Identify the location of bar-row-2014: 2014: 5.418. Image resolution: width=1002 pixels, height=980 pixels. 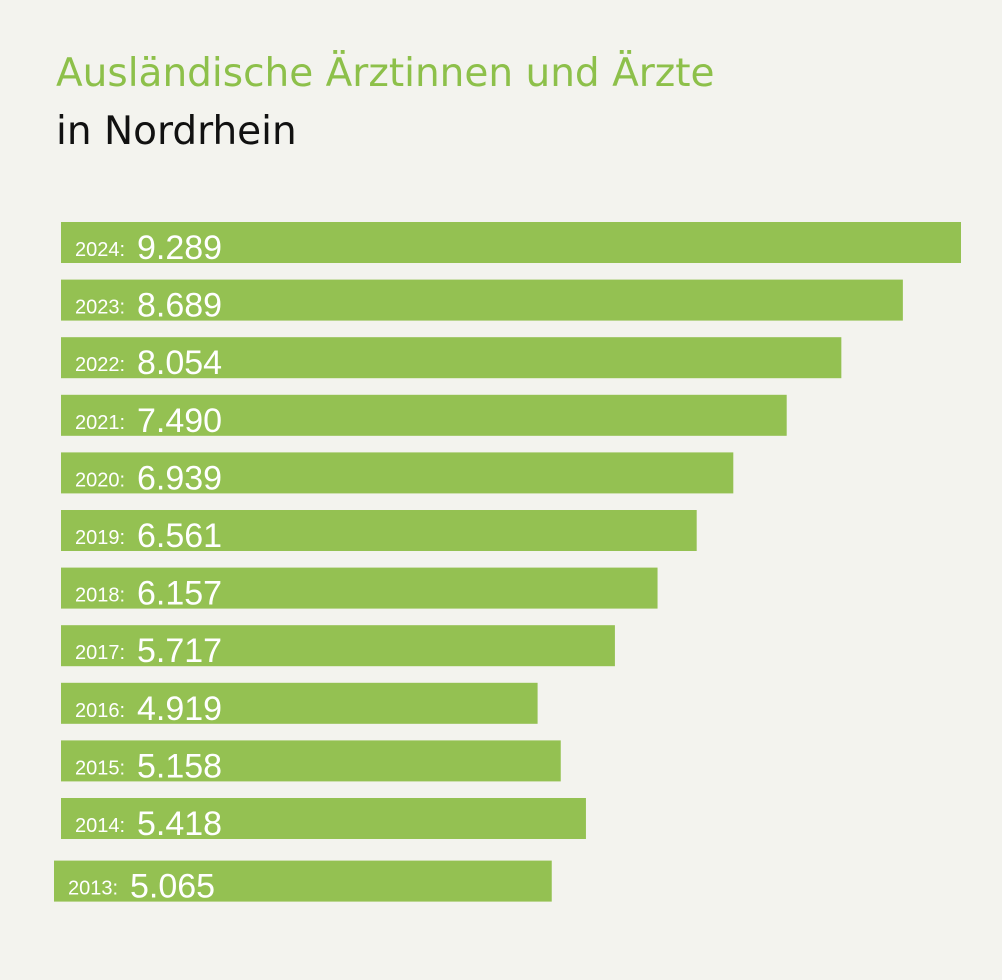
(323, 820).